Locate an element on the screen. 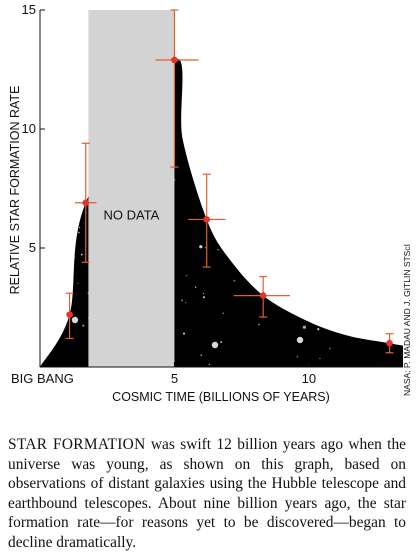 This screenshot has height=553, width=417. x-axis-title: COSMIC TIME (BILLIONS OF YEARS) is located at coordinates (221, 397).